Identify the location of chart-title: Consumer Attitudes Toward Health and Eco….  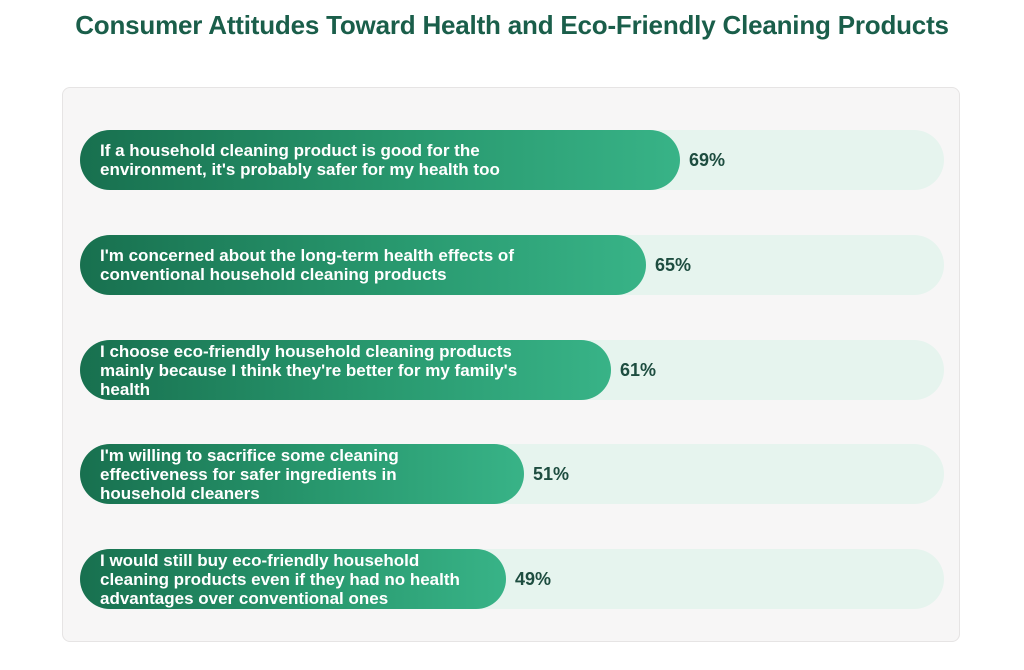
(512, 25).